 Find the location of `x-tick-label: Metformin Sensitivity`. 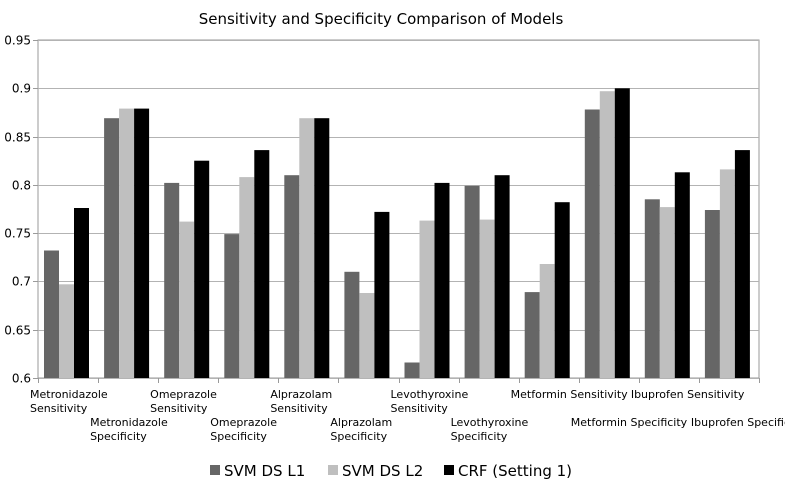

x-tick-label: Metformin Sensitivity is located at coordinates (569, 394).